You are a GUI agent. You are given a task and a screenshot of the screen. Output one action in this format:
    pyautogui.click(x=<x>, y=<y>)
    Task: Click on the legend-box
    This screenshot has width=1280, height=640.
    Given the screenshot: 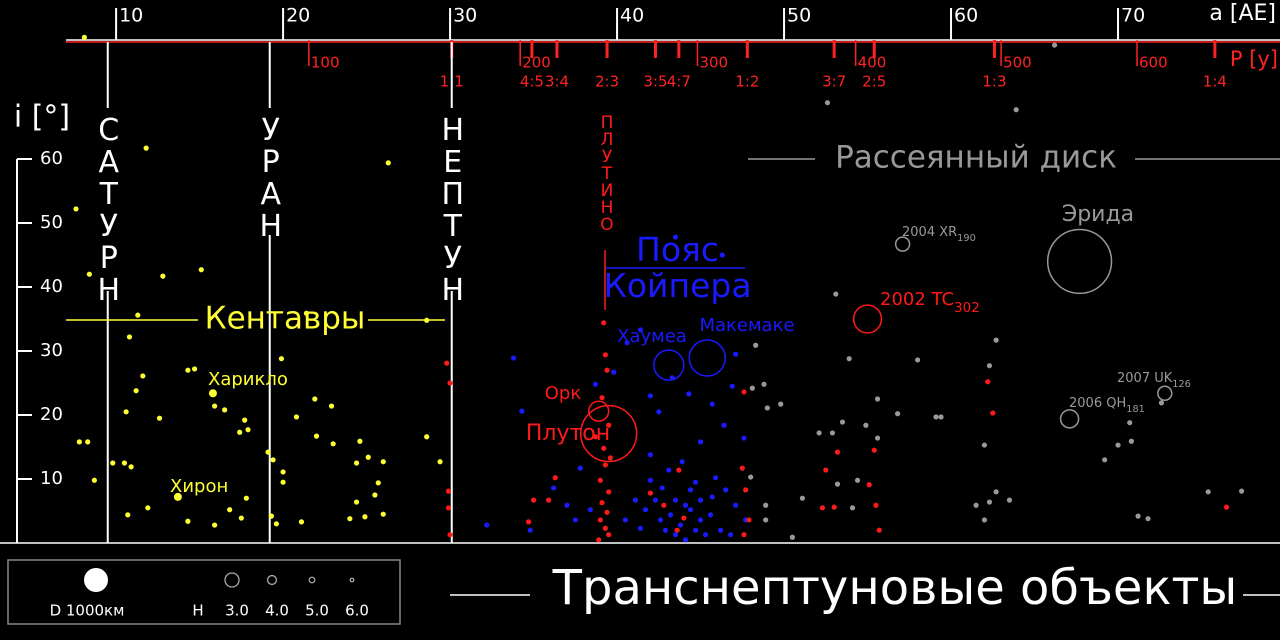 What is the action you would take?
    pyautogui.click(x=204, y=592)
    